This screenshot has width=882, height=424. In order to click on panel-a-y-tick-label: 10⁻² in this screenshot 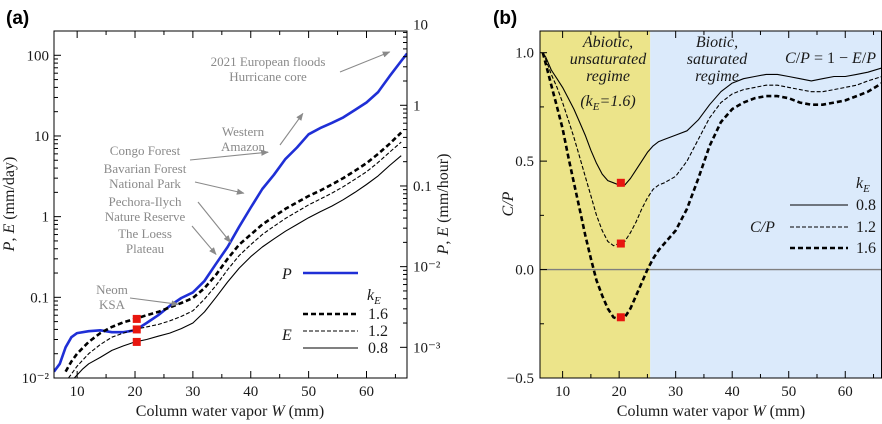, I will do `click(36, 379)`.